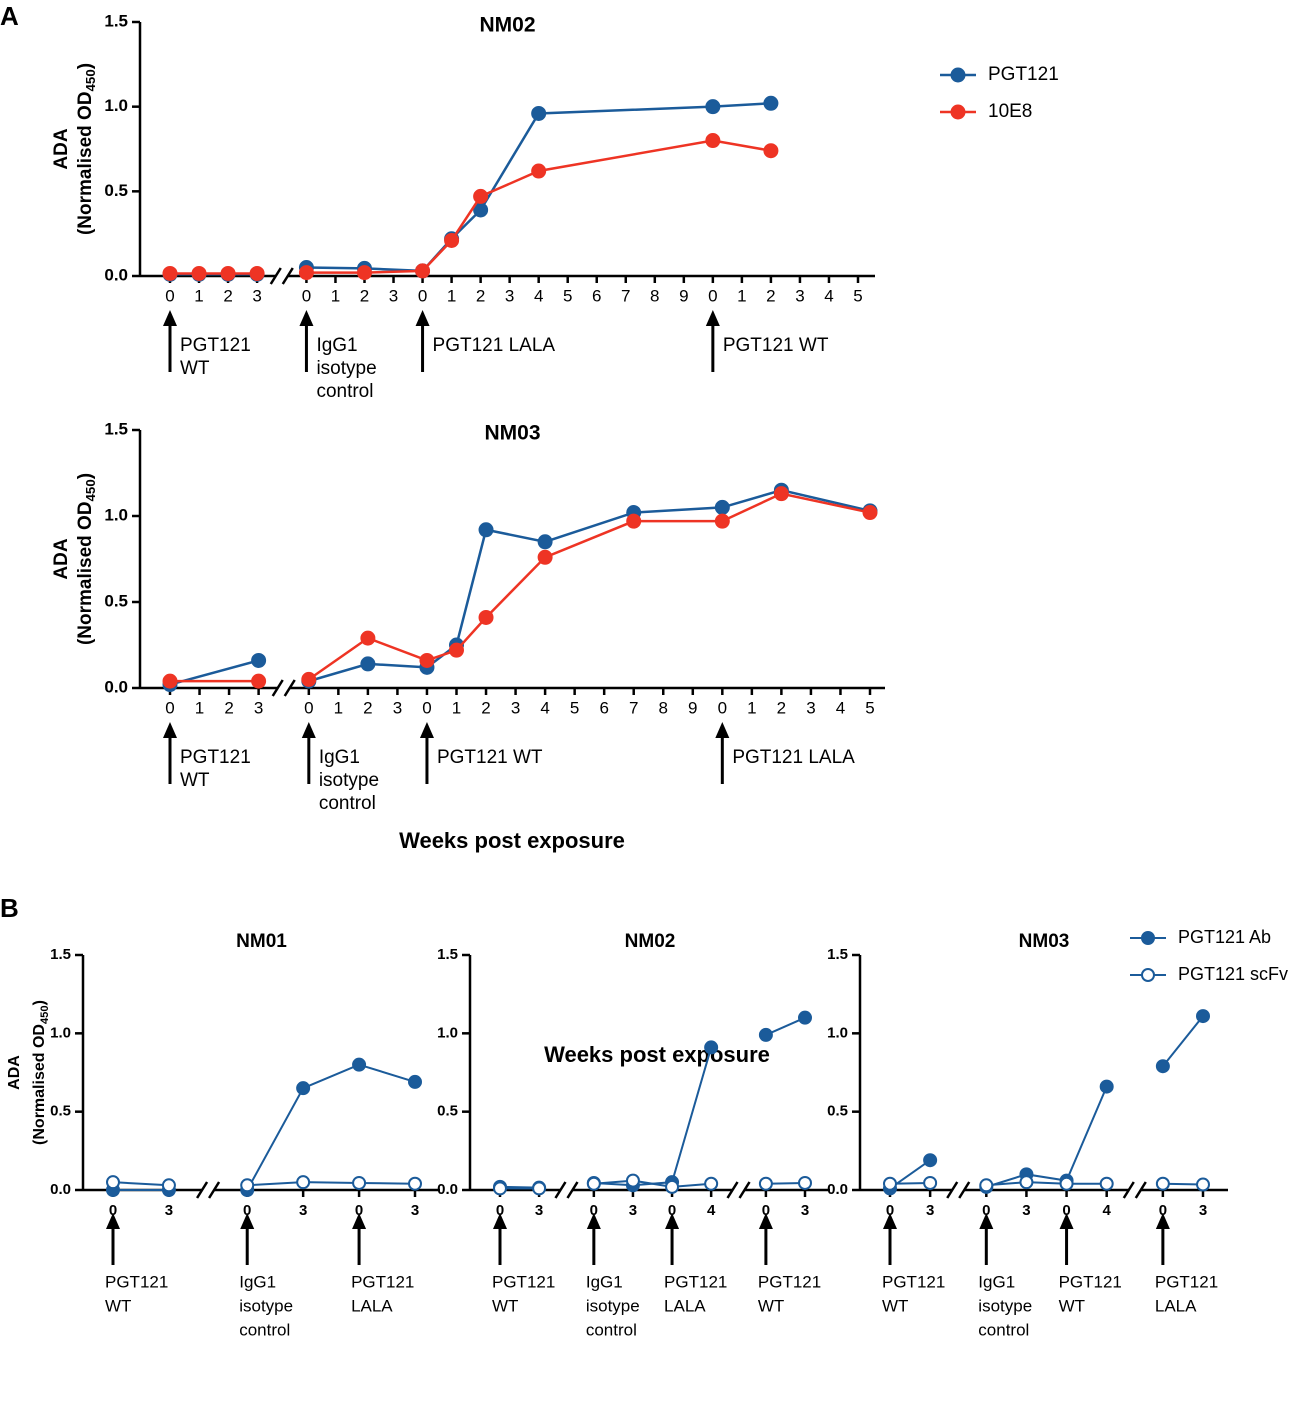 Image resolution: width=1299 pixels, height=1405 pixels. I want to click on y-tick-label: 1.5, so click(116, 428).